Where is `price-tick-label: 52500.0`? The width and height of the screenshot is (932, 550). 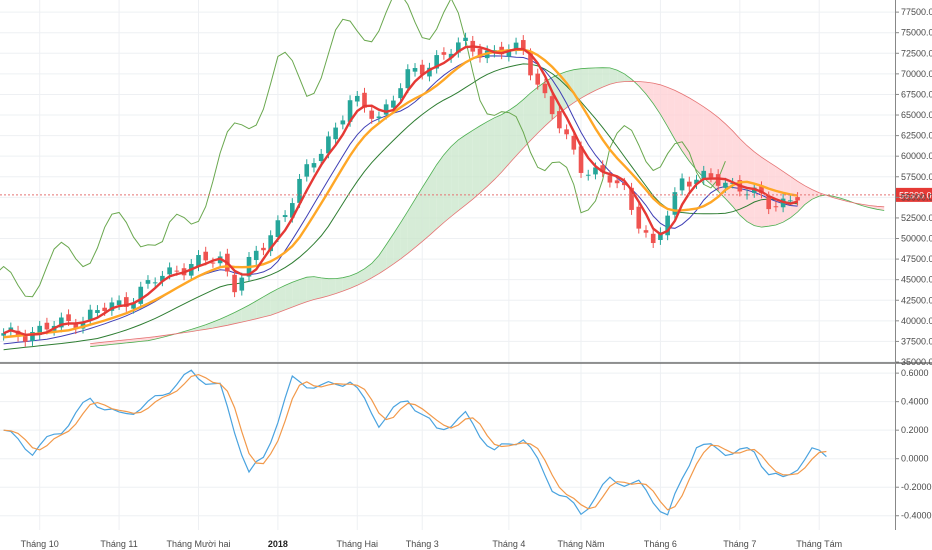
price-tick-label: 52500.0 is located at coordinates (916, 218).